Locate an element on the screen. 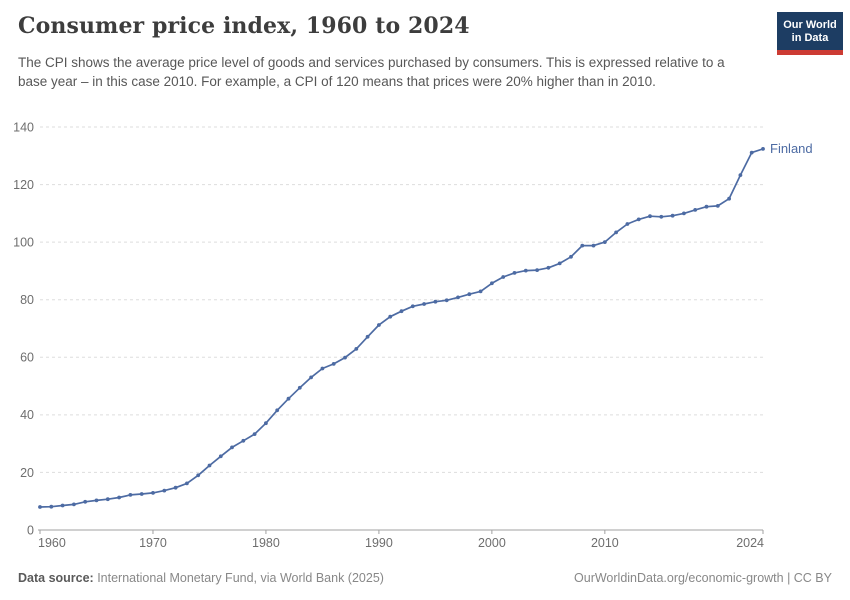 Image resolution: width=850 pixels, height=600 pixels. data-source-label: Data source: is located at coordinates (56, 578).